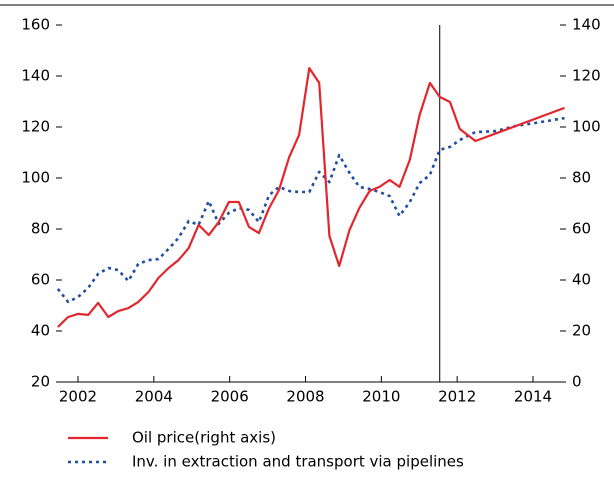 Image resolution: width=614 pixels, height=486 pixels. I want to click on x-tick-label: 2004, so click(154, 397).